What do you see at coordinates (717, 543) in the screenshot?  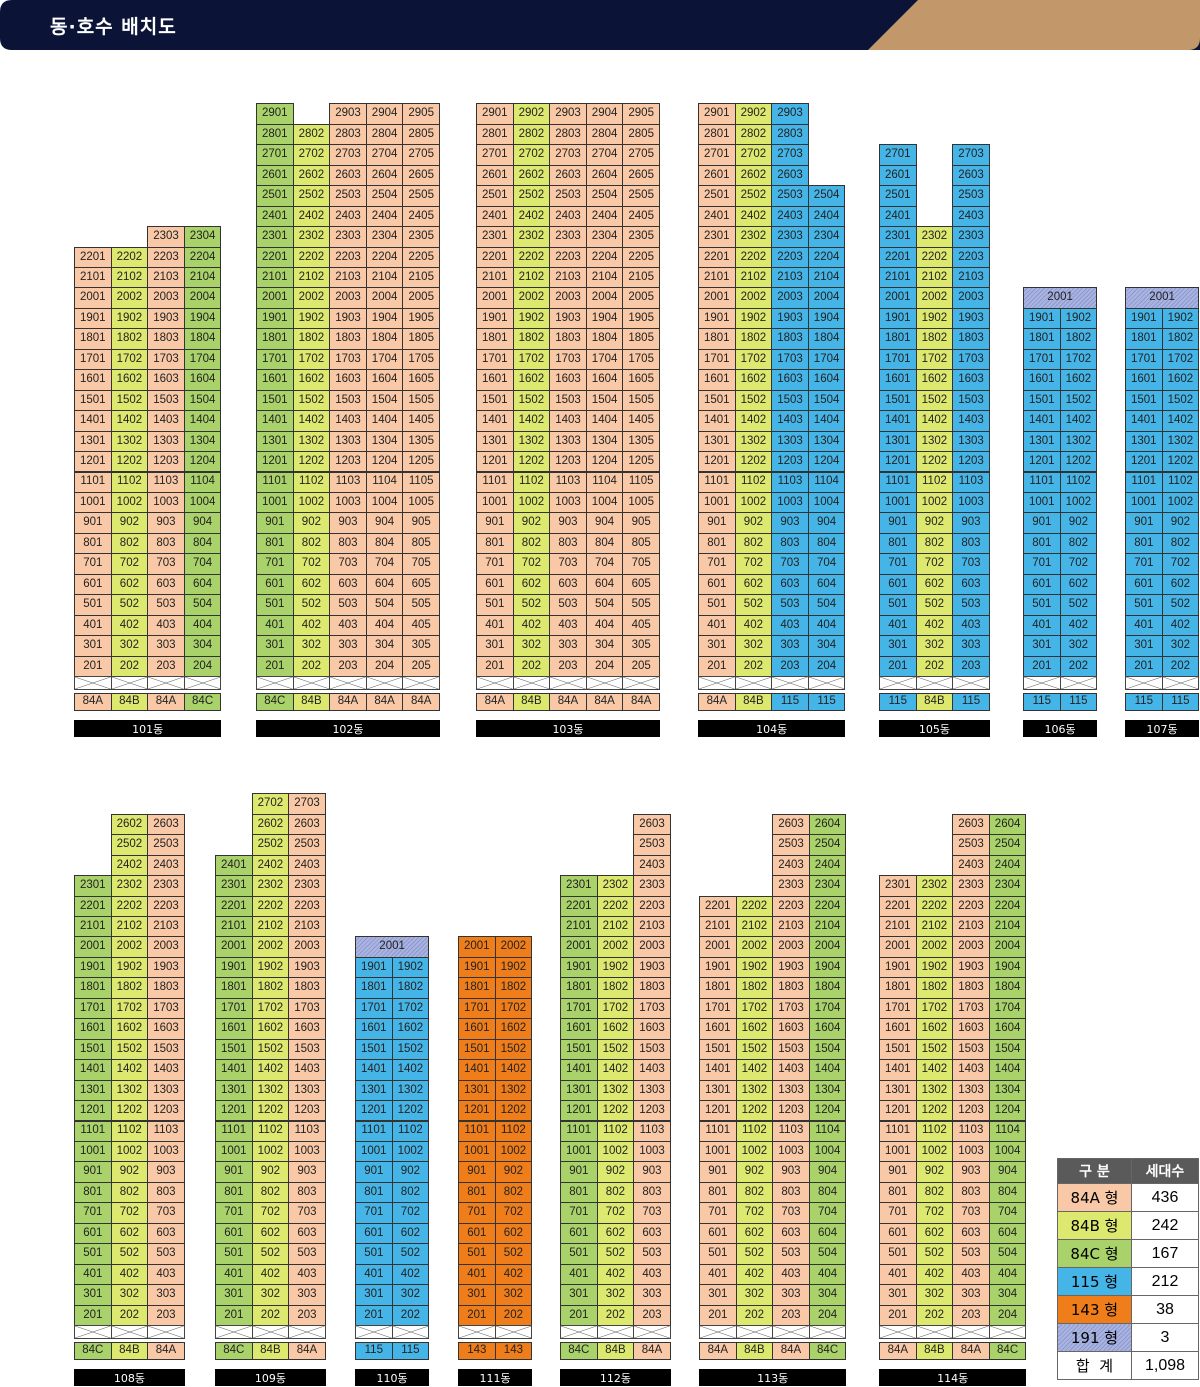 I see `unit-cell: 801` at bounding box center [717, 543].